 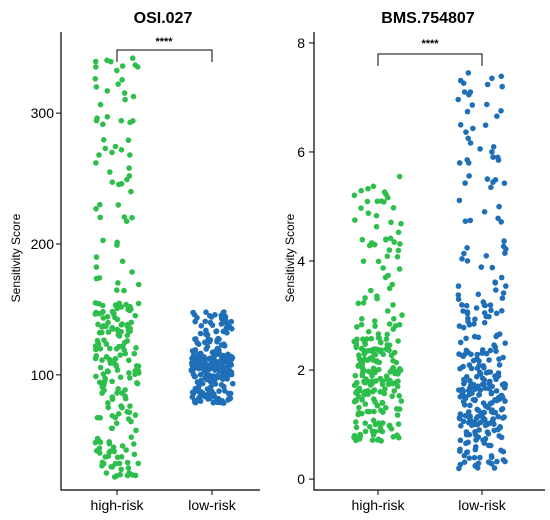 I want to click on chart-title: BMS.754807, so click(x=427, y=18).